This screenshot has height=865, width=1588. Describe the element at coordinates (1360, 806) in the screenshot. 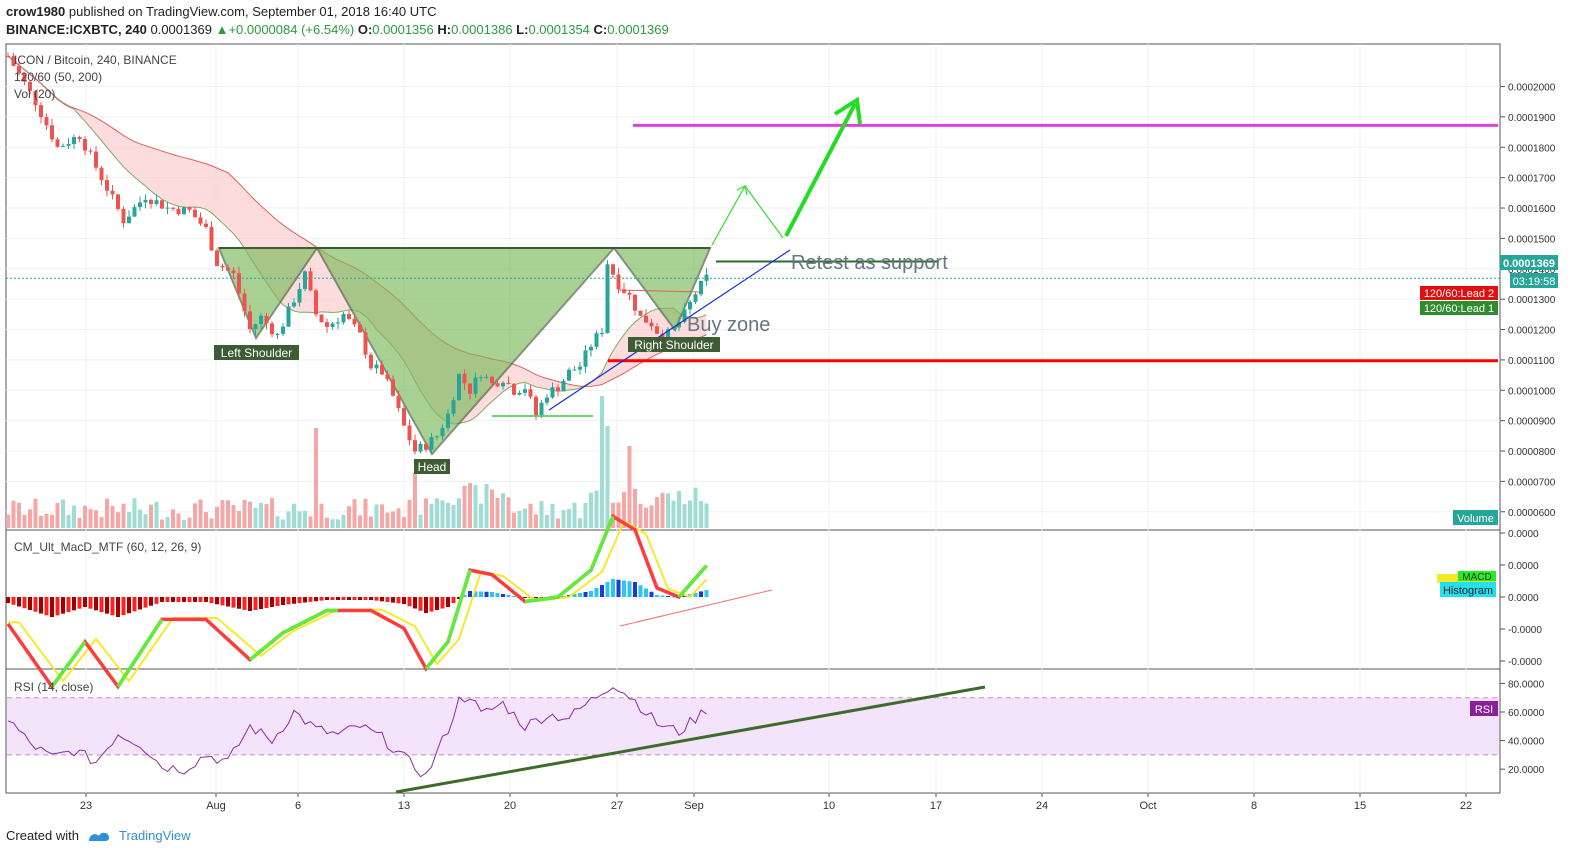

I see `time-tick-label: 15` at that location.